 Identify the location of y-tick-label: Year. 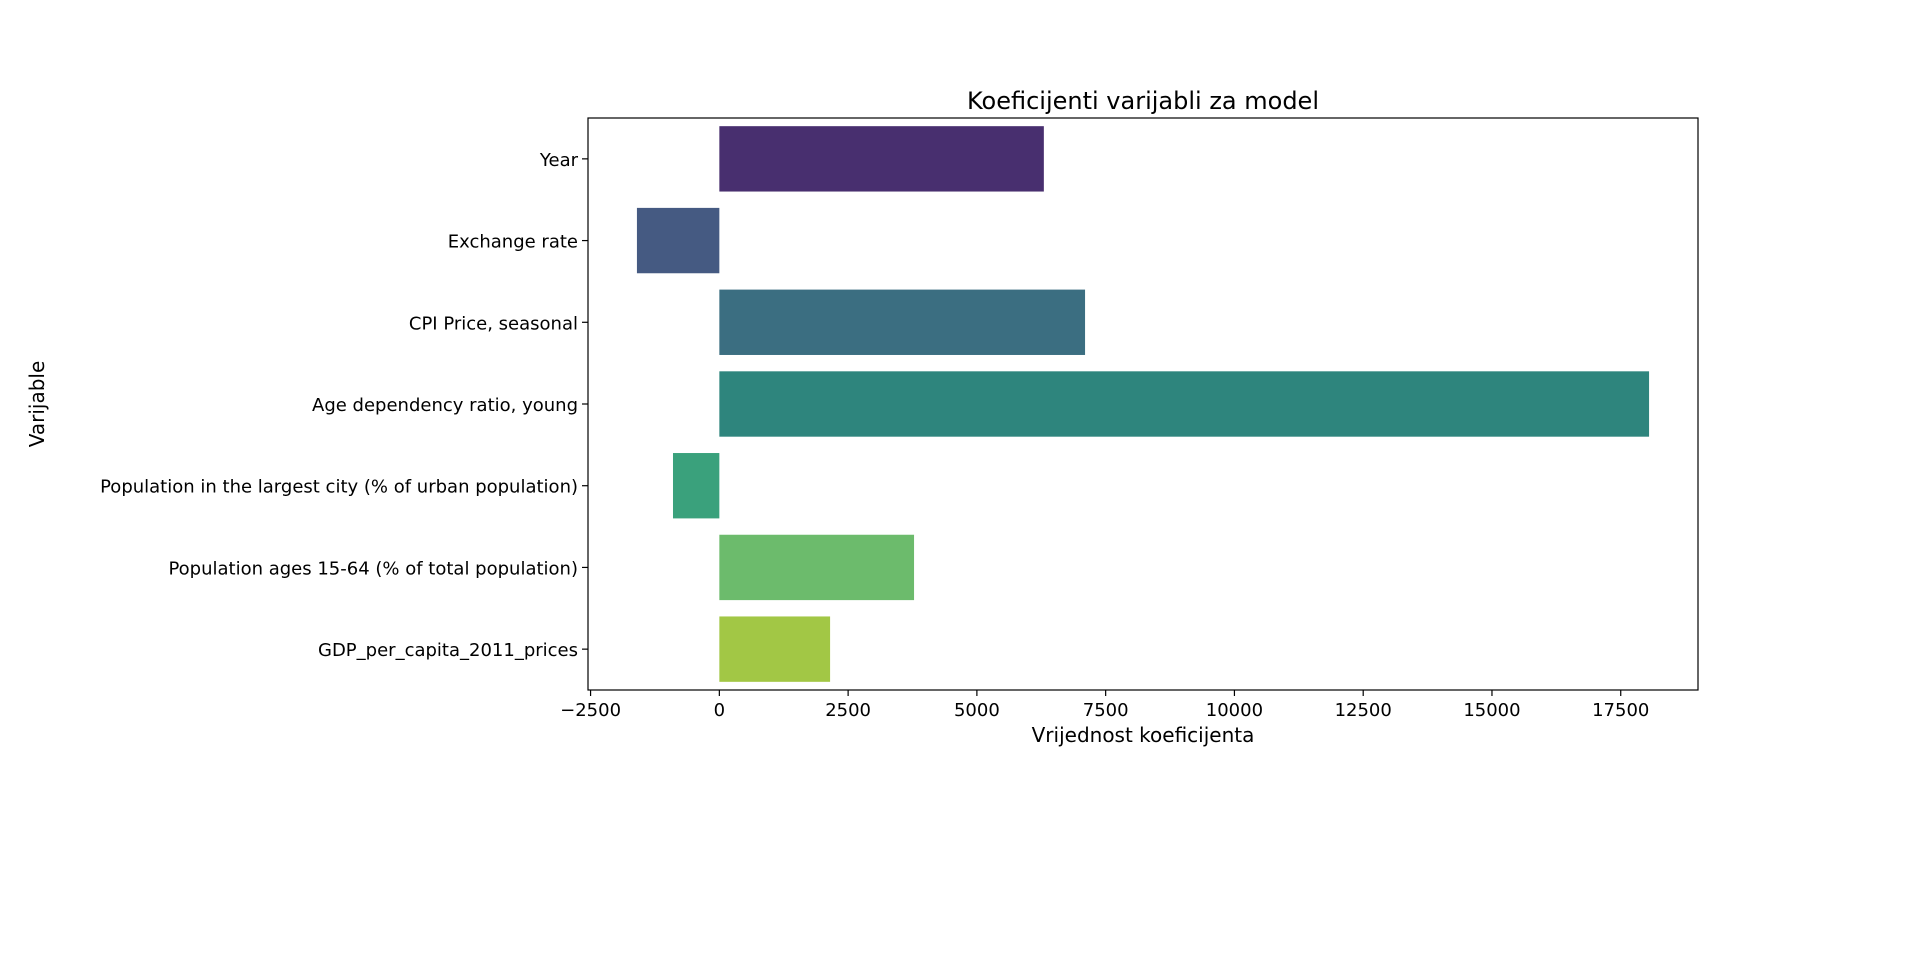
(559, 160).